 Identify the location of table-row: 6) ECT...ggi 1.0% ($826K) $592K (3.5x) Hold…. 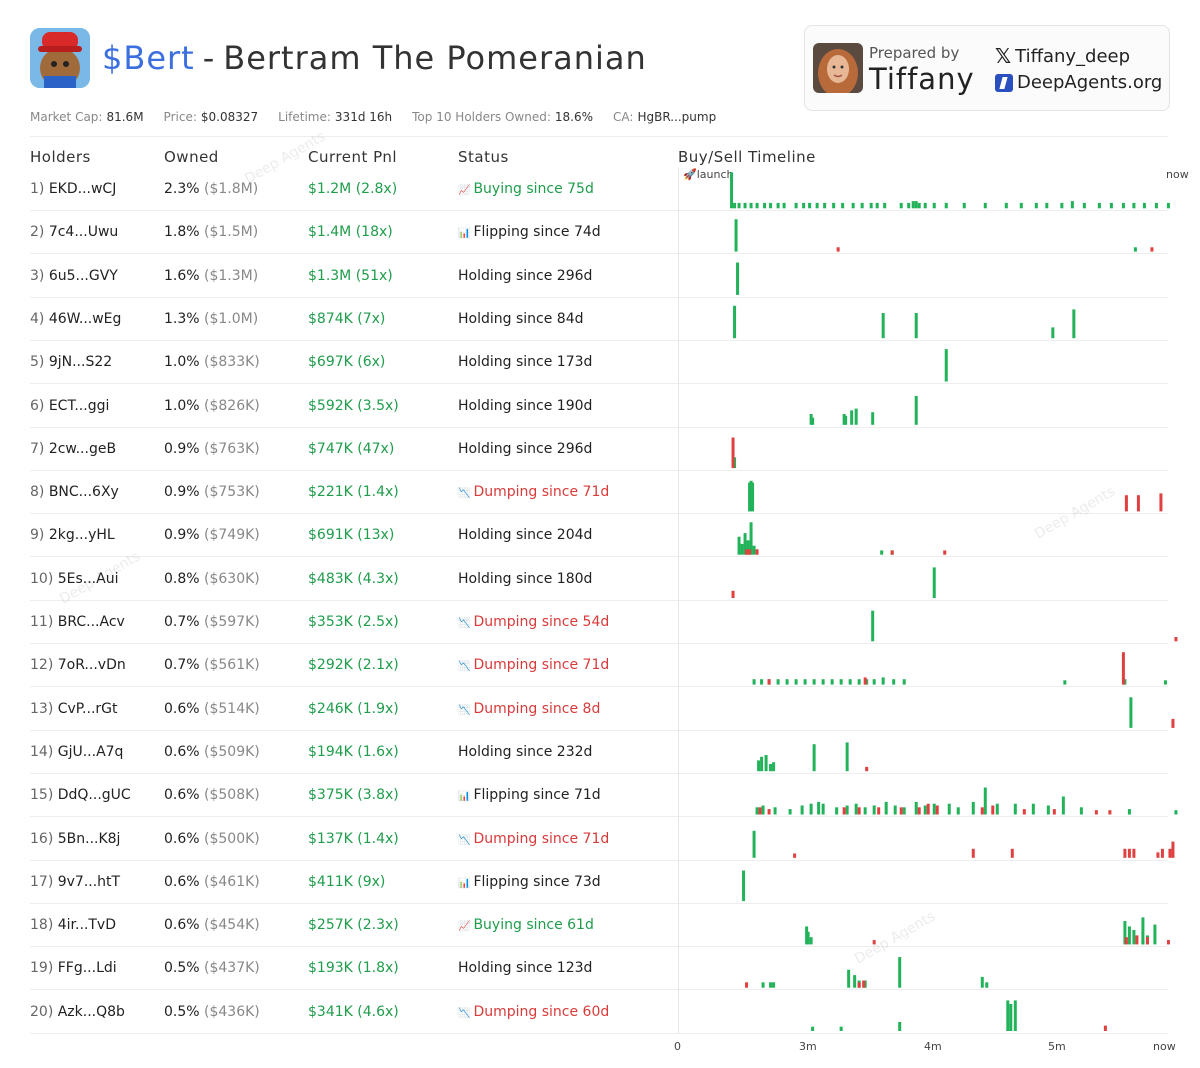
(599, 406).